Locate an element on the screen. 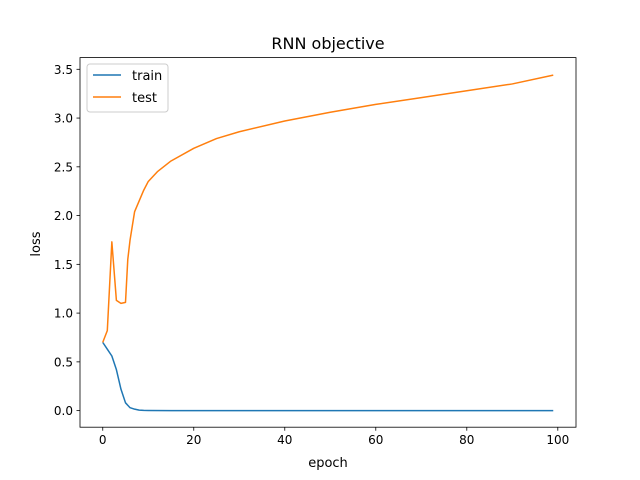 The width and height of the screenshot is (640, 480). x-tick-label: 80 is located at coordinates (466, 440).